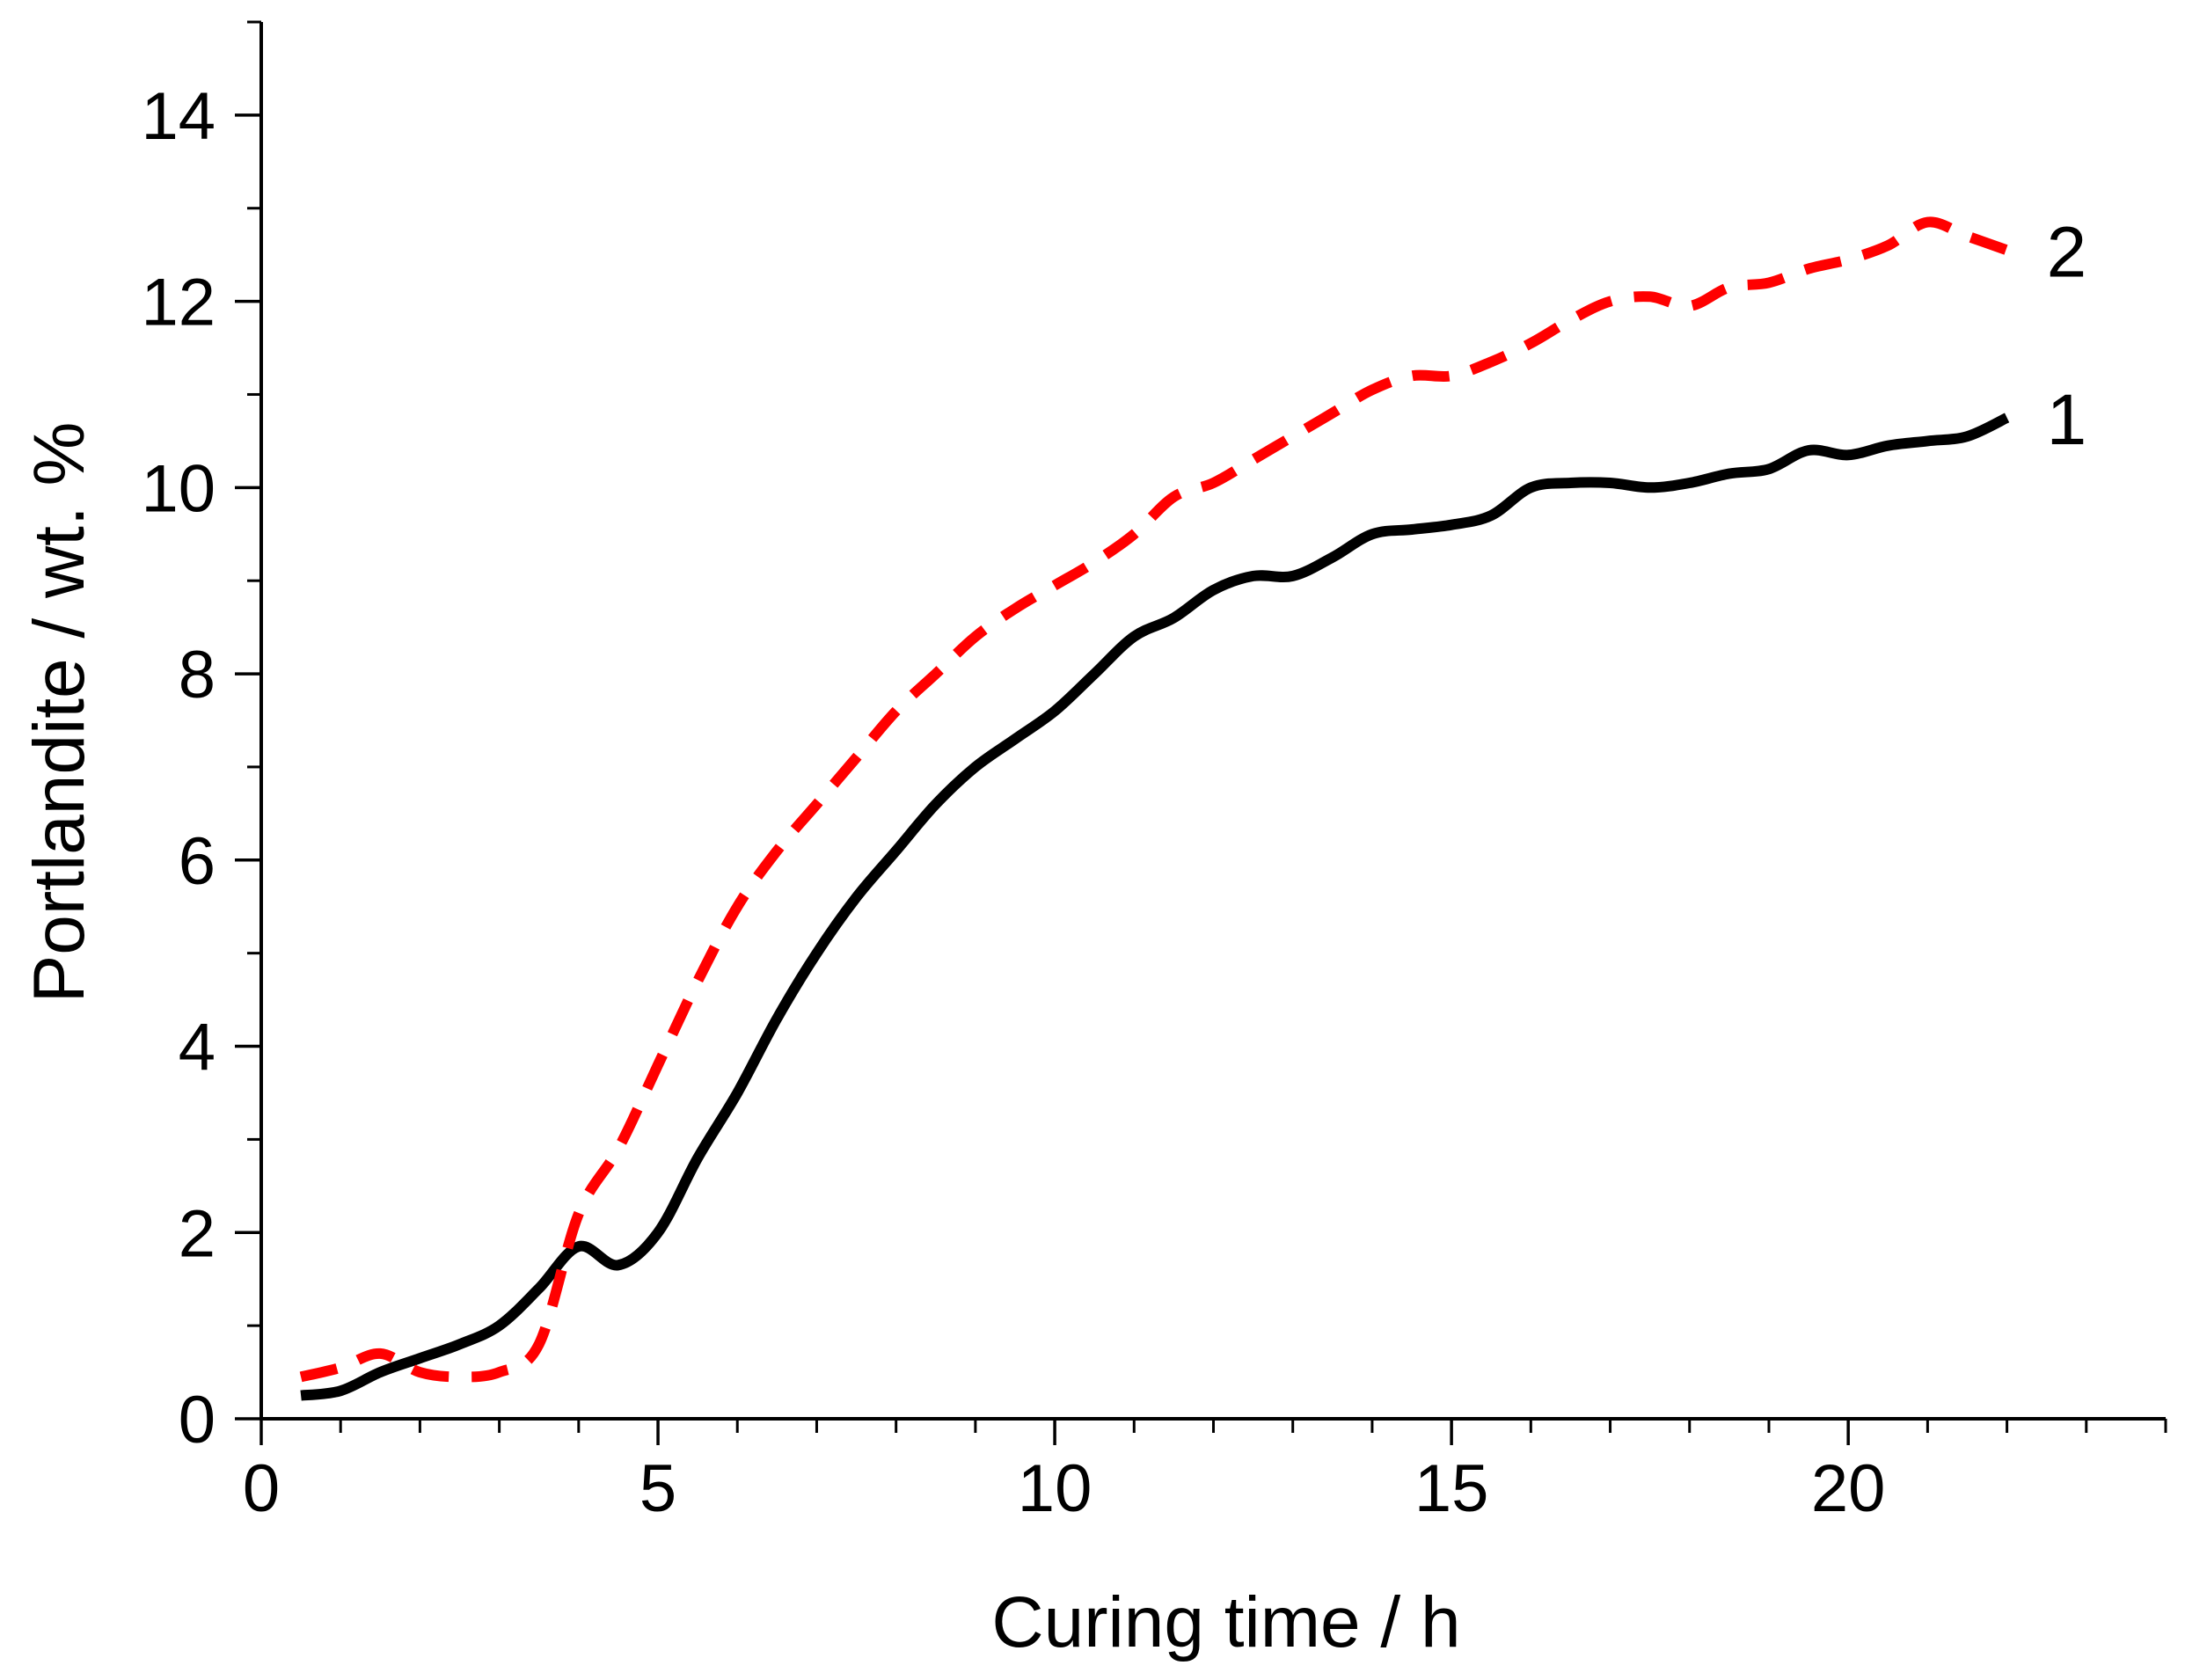  I want to click on y-axis-title: Portlandite / wt. %, so click(59, 713).